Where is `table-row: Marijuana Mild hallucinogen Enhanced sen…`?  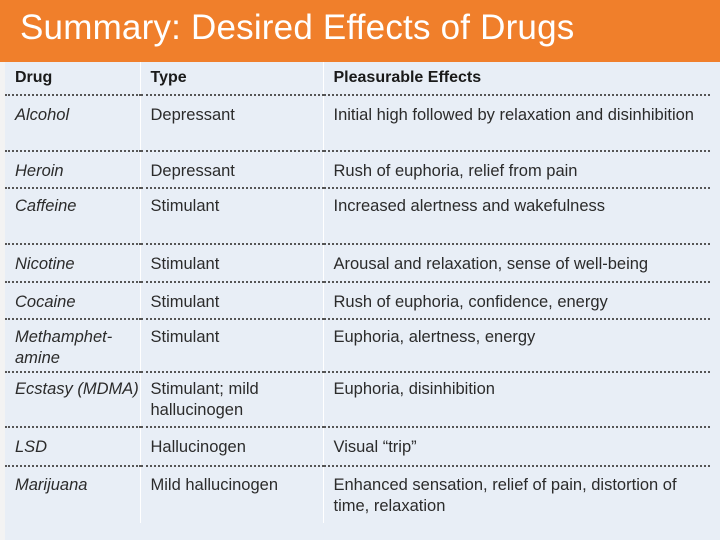 table-row: Marijuana Mild hallucinogen Enhanced sen… is located at coordinates (357, 494).